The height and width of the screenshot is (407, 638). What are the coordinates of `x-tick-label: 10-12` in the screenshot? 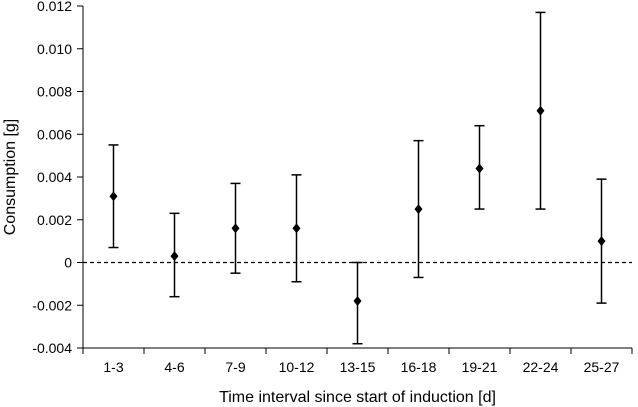 It's located at (297, 367).